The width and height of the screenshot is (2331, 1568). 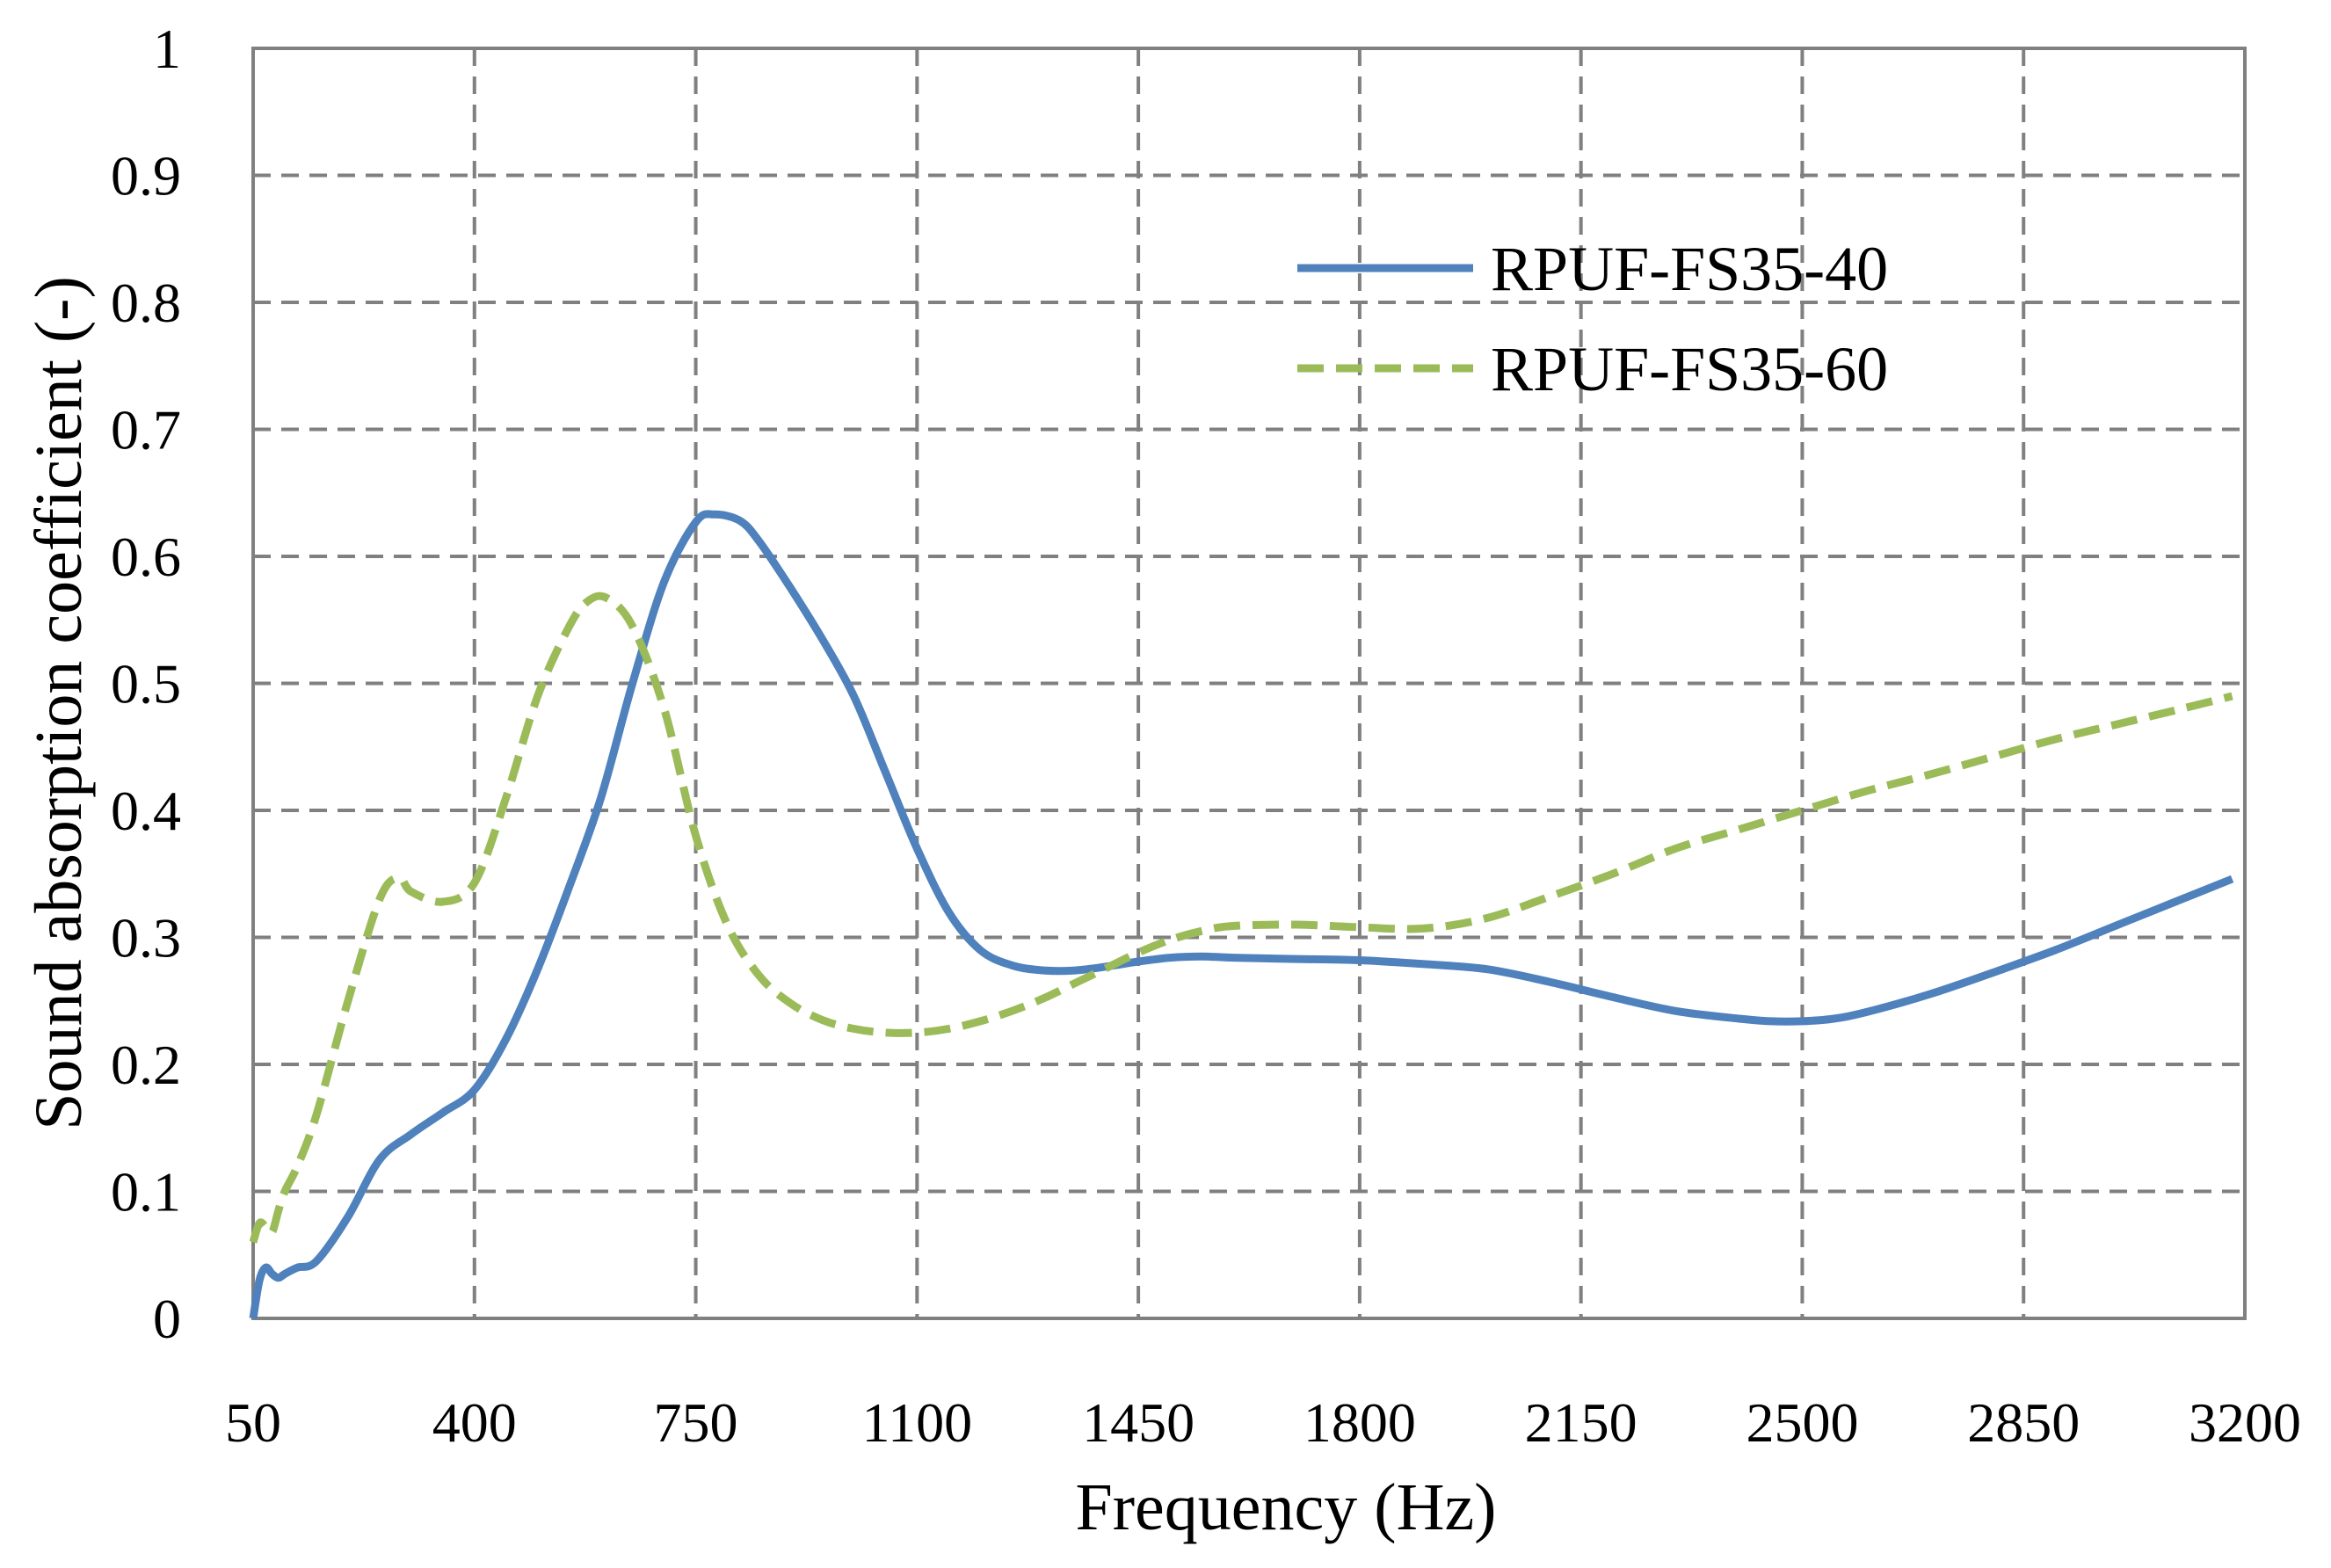 What do you see at coordinates (146, 176) in the screenshot?
I see `y-tick-label: 0.9` at bounding box center [146, 176].